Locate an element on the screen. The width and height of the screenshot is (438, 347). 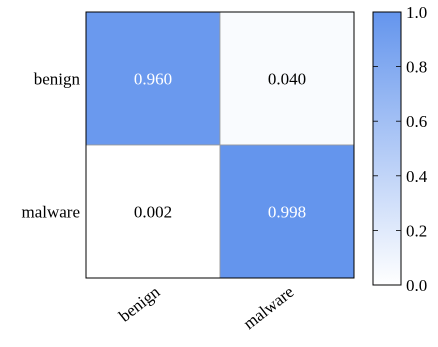
colorbar-tick-label: 0.4 is located at coordinates (417, 176).